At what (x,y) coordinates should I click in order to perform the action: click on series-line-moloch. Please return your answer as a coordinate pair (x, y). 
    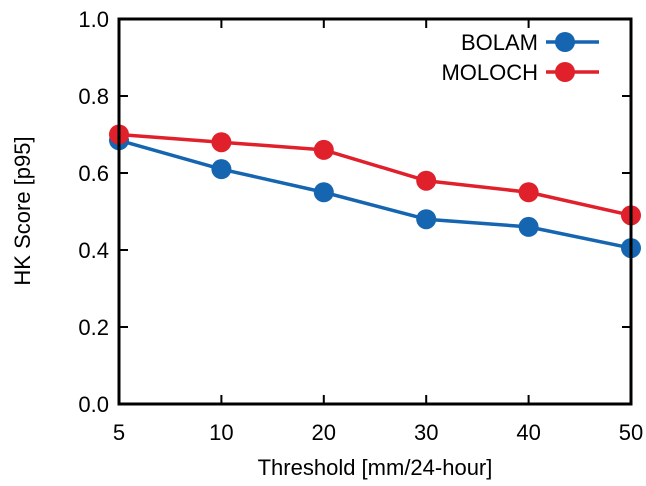
    Looking at the image, I should click on (375, 175).